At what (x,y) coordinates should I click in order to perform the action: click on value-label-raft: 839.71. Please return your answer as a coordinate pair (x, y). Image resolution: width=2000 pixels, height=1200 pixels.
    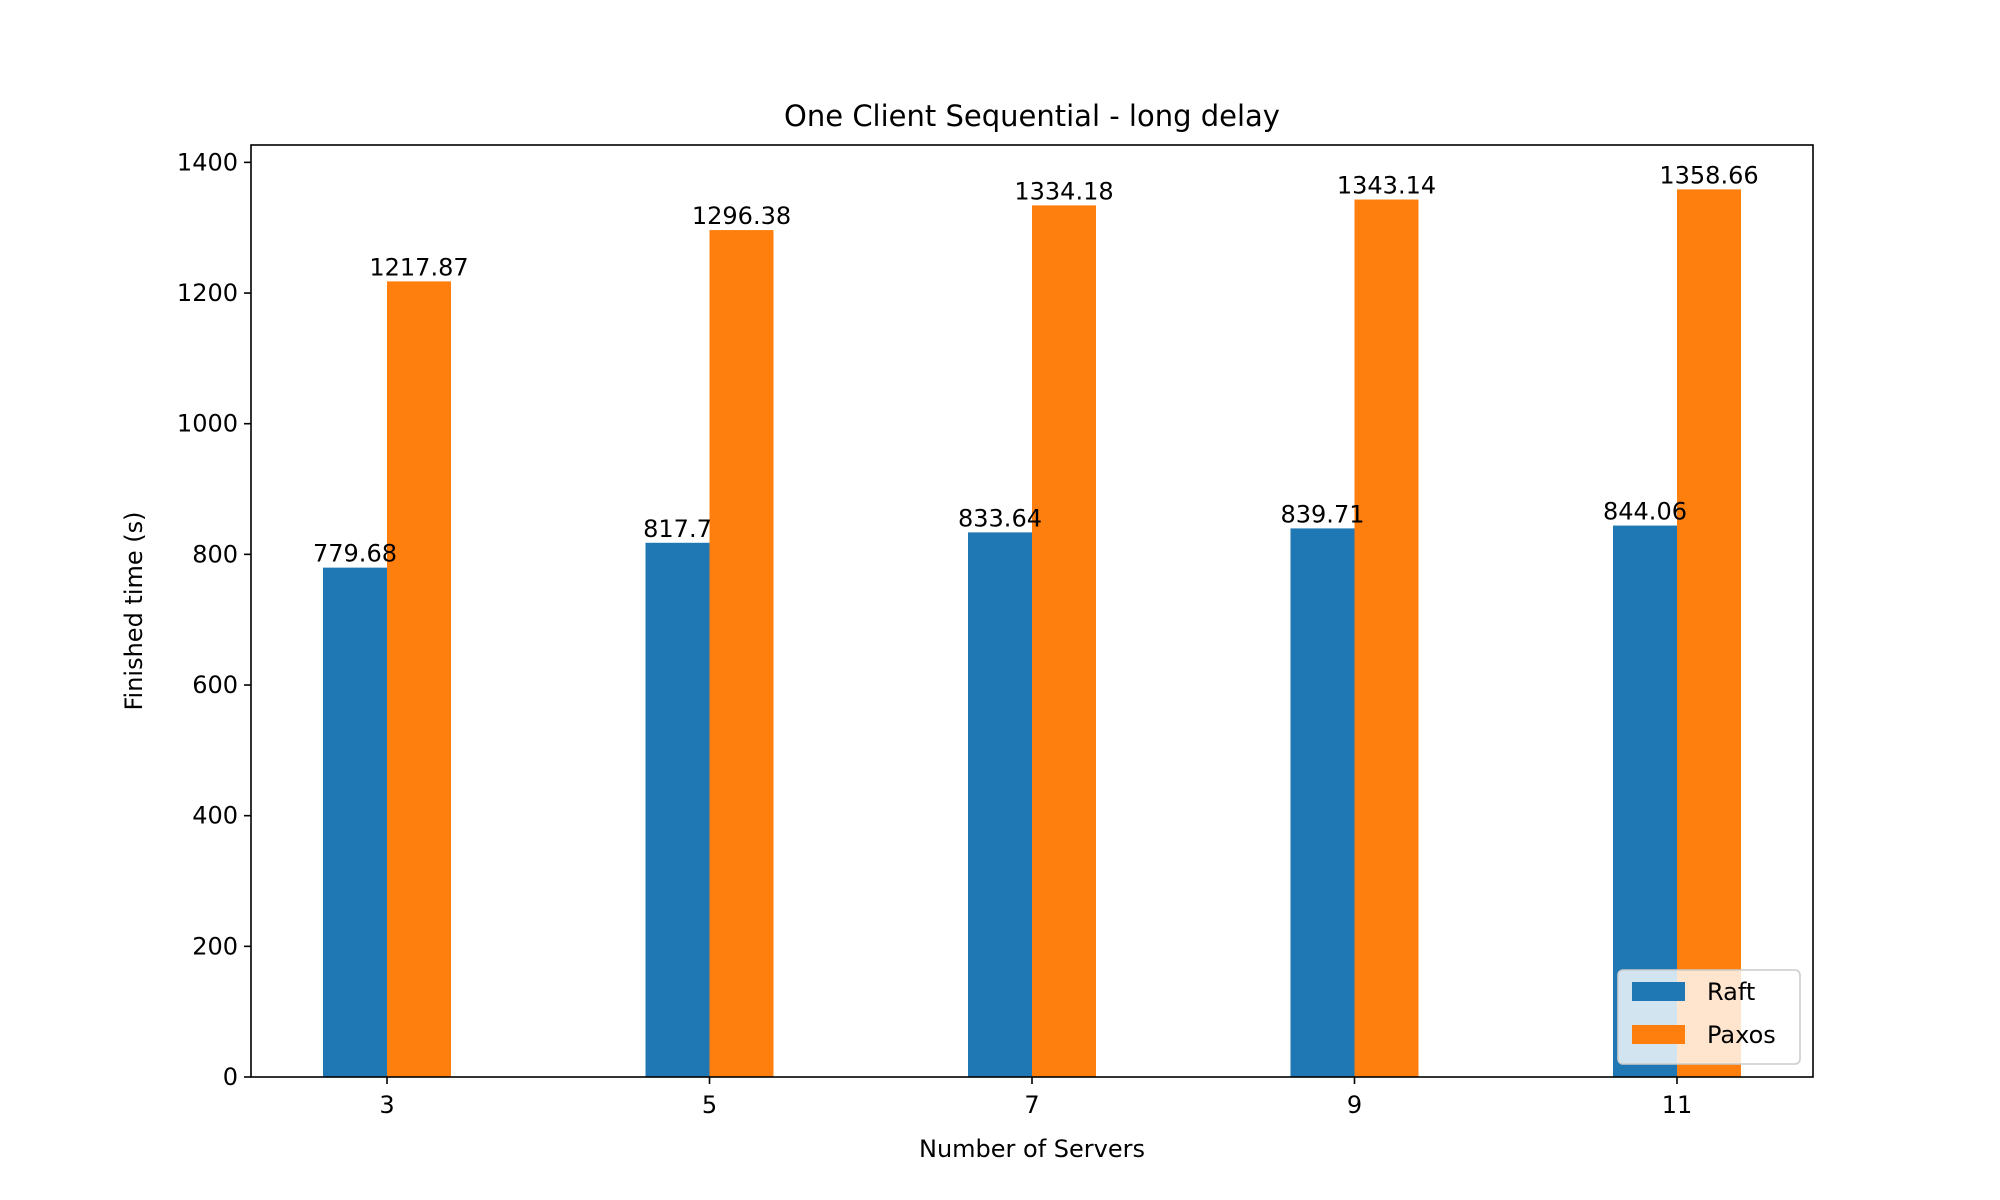
    Looking at the image, I should click on (1323, 514).